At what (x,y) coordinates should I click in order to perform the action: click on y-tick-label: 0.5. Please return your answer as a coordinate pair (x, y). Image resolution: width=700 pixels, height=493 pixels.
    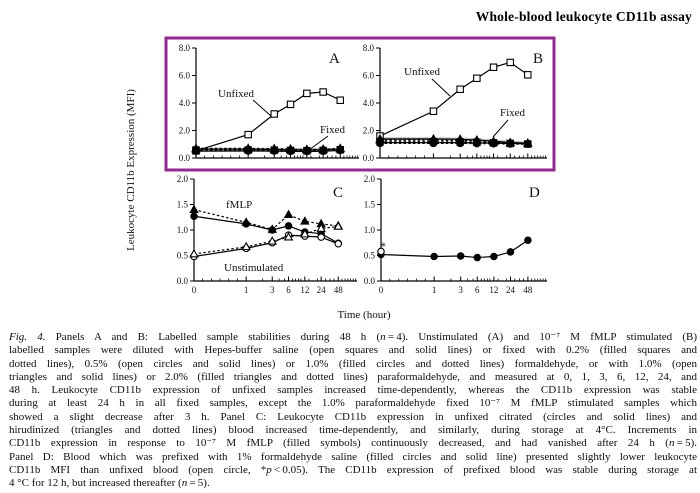
    Looking at the image, I should click on (183, 256).